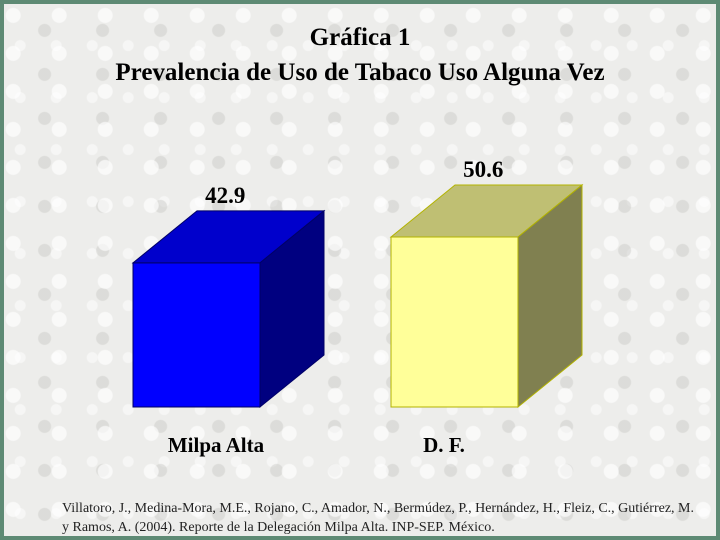 Image resolution: width=720 pixels, height=540 pixels. I want to click on category-label-0: Milpa Alta, so click(216, 445).